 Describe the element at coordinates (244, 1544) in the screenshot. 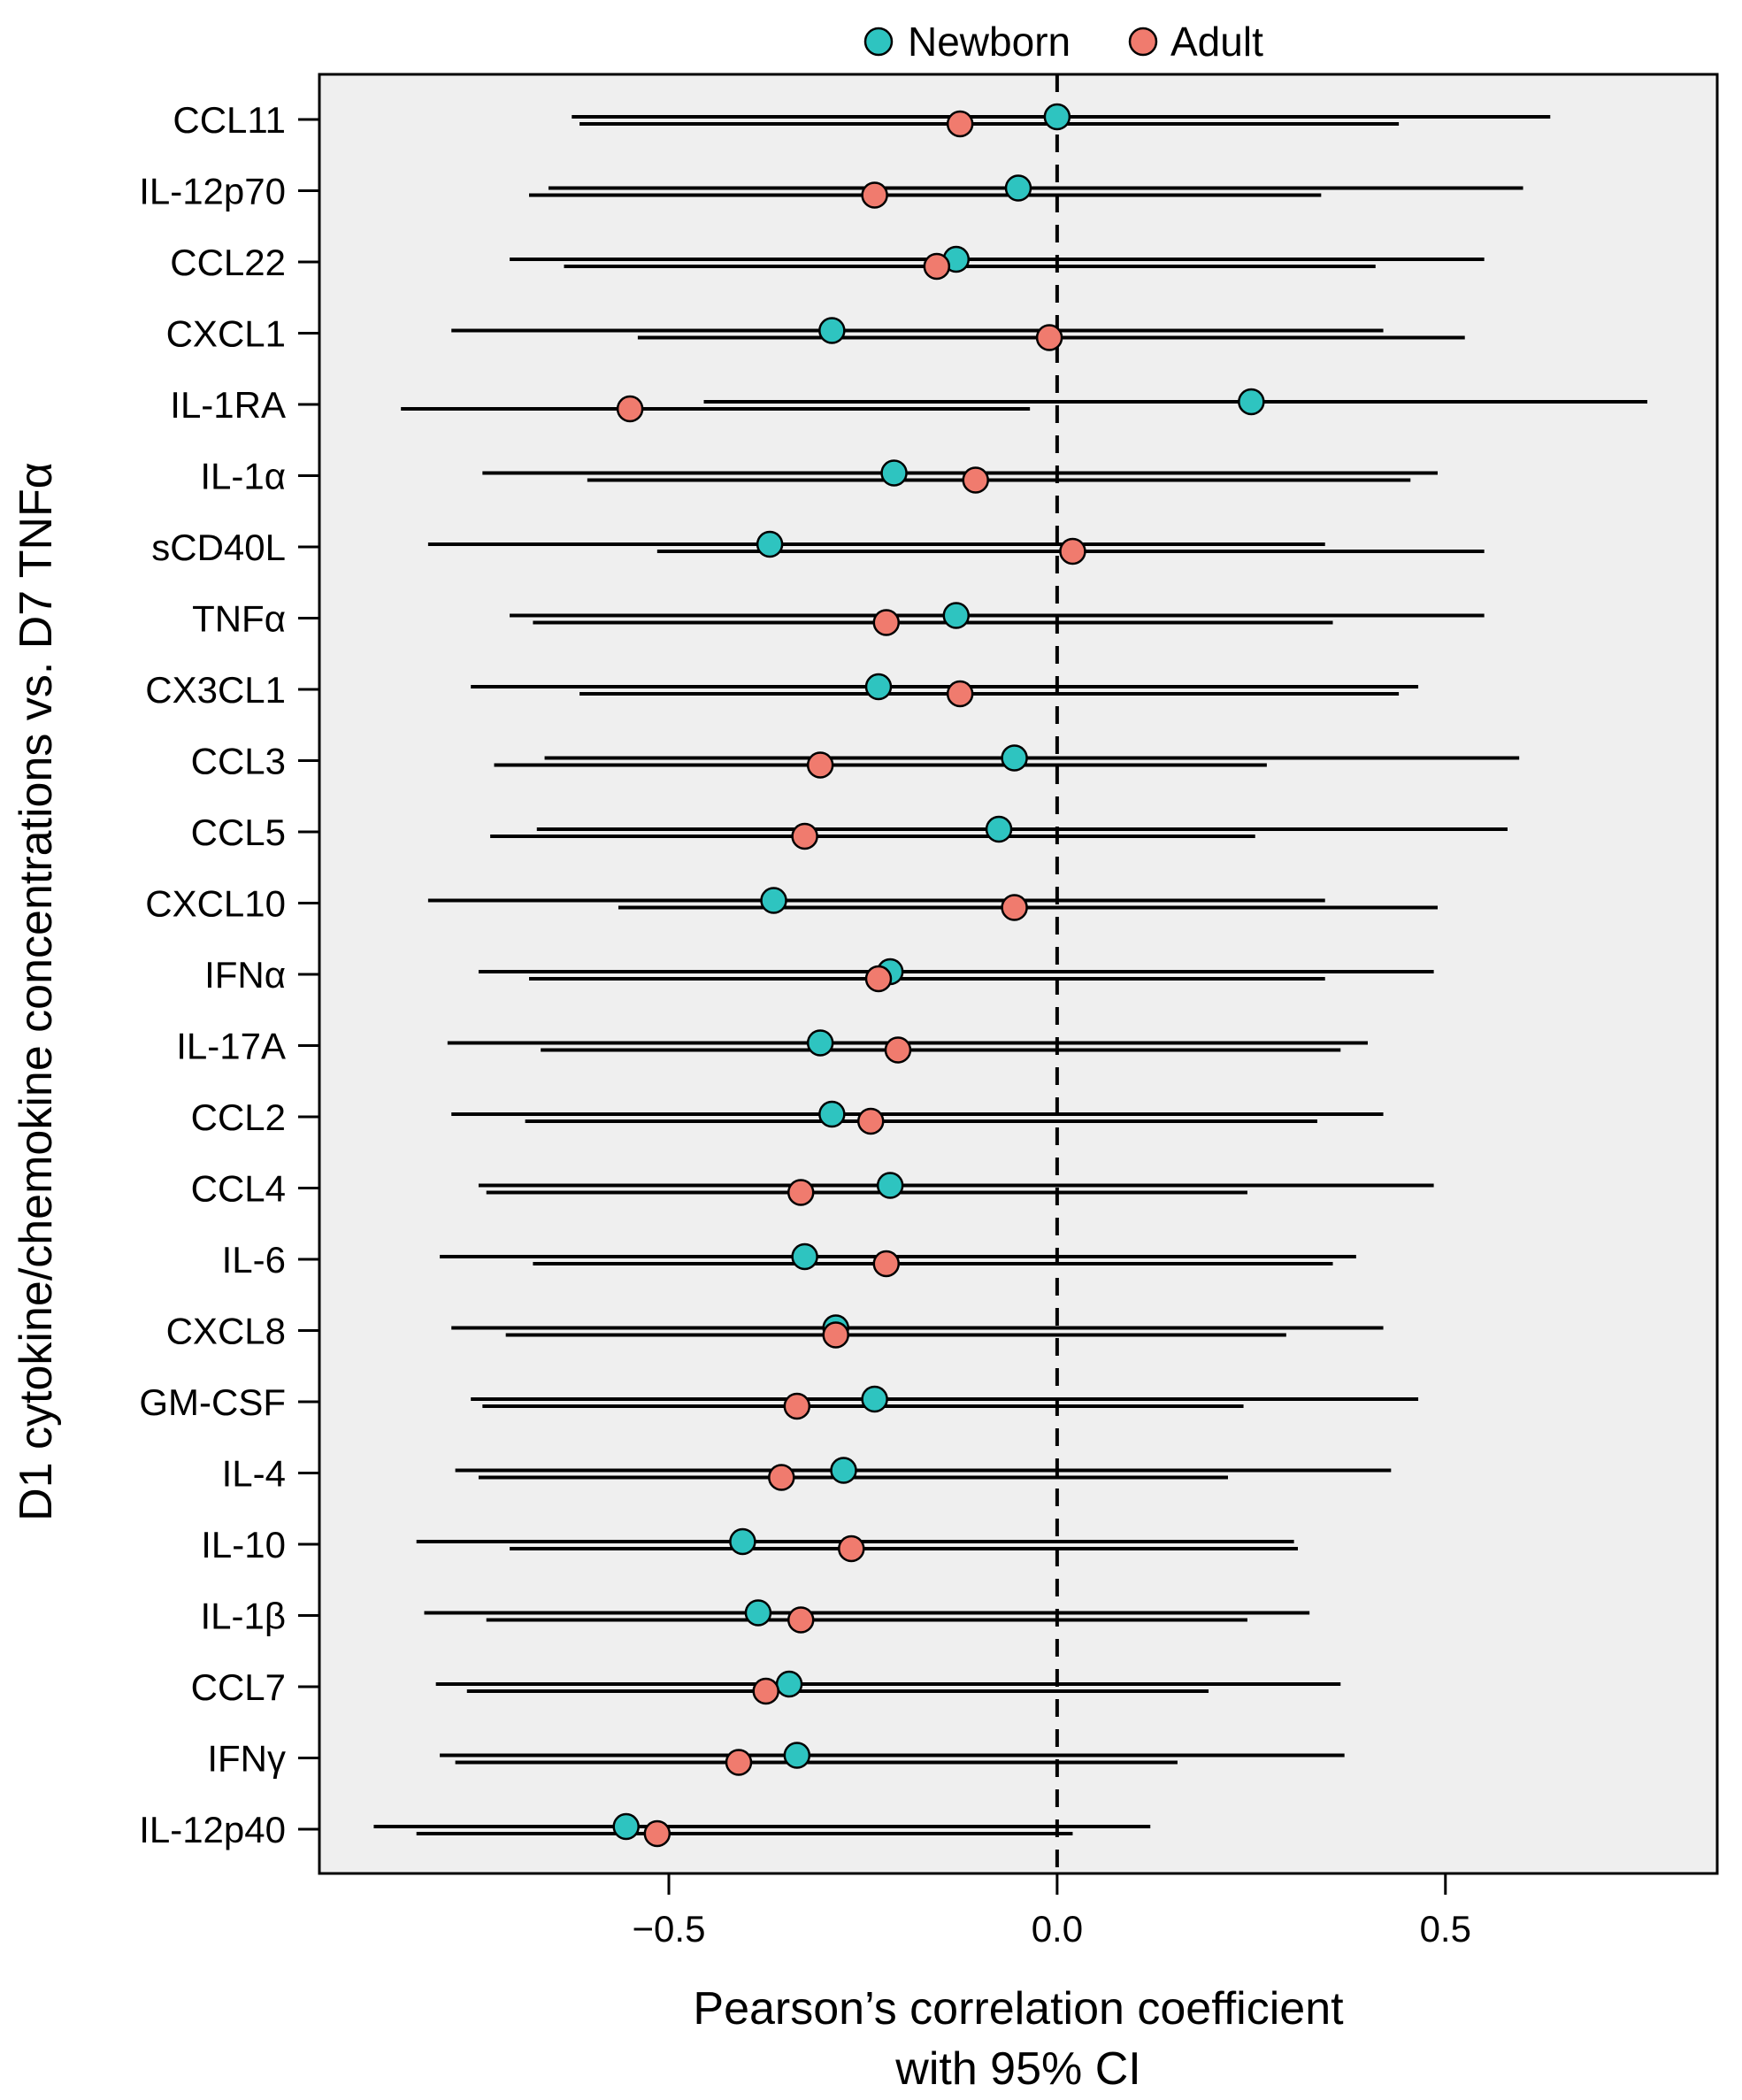

I see `y-tick-label: IL-10` at that location.